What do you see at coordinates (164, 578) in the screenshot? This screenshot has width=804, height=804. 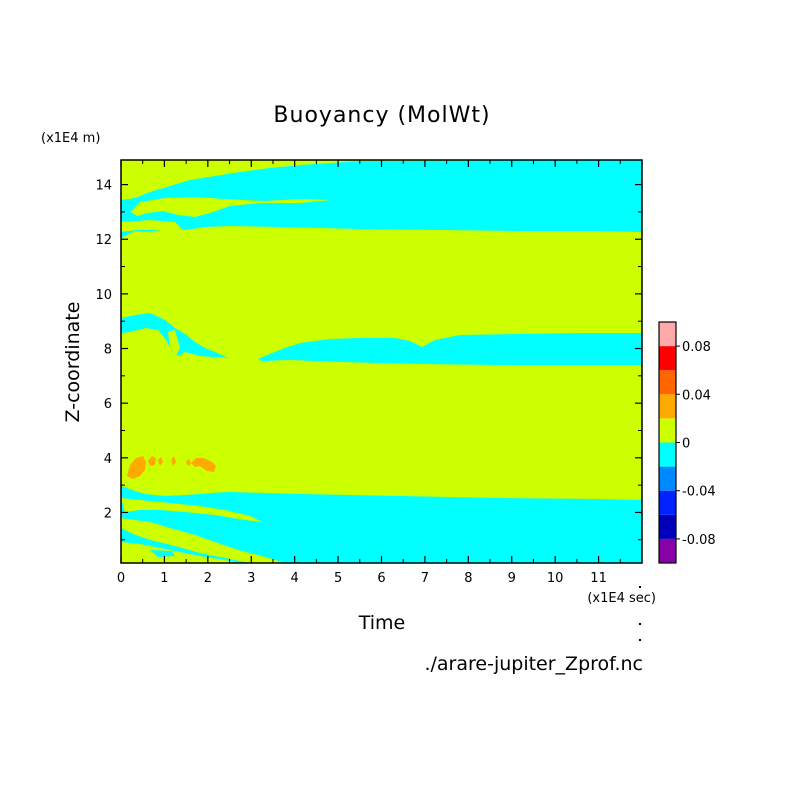 I see `x-tick-label: 1` at bounding box center [164, 578].